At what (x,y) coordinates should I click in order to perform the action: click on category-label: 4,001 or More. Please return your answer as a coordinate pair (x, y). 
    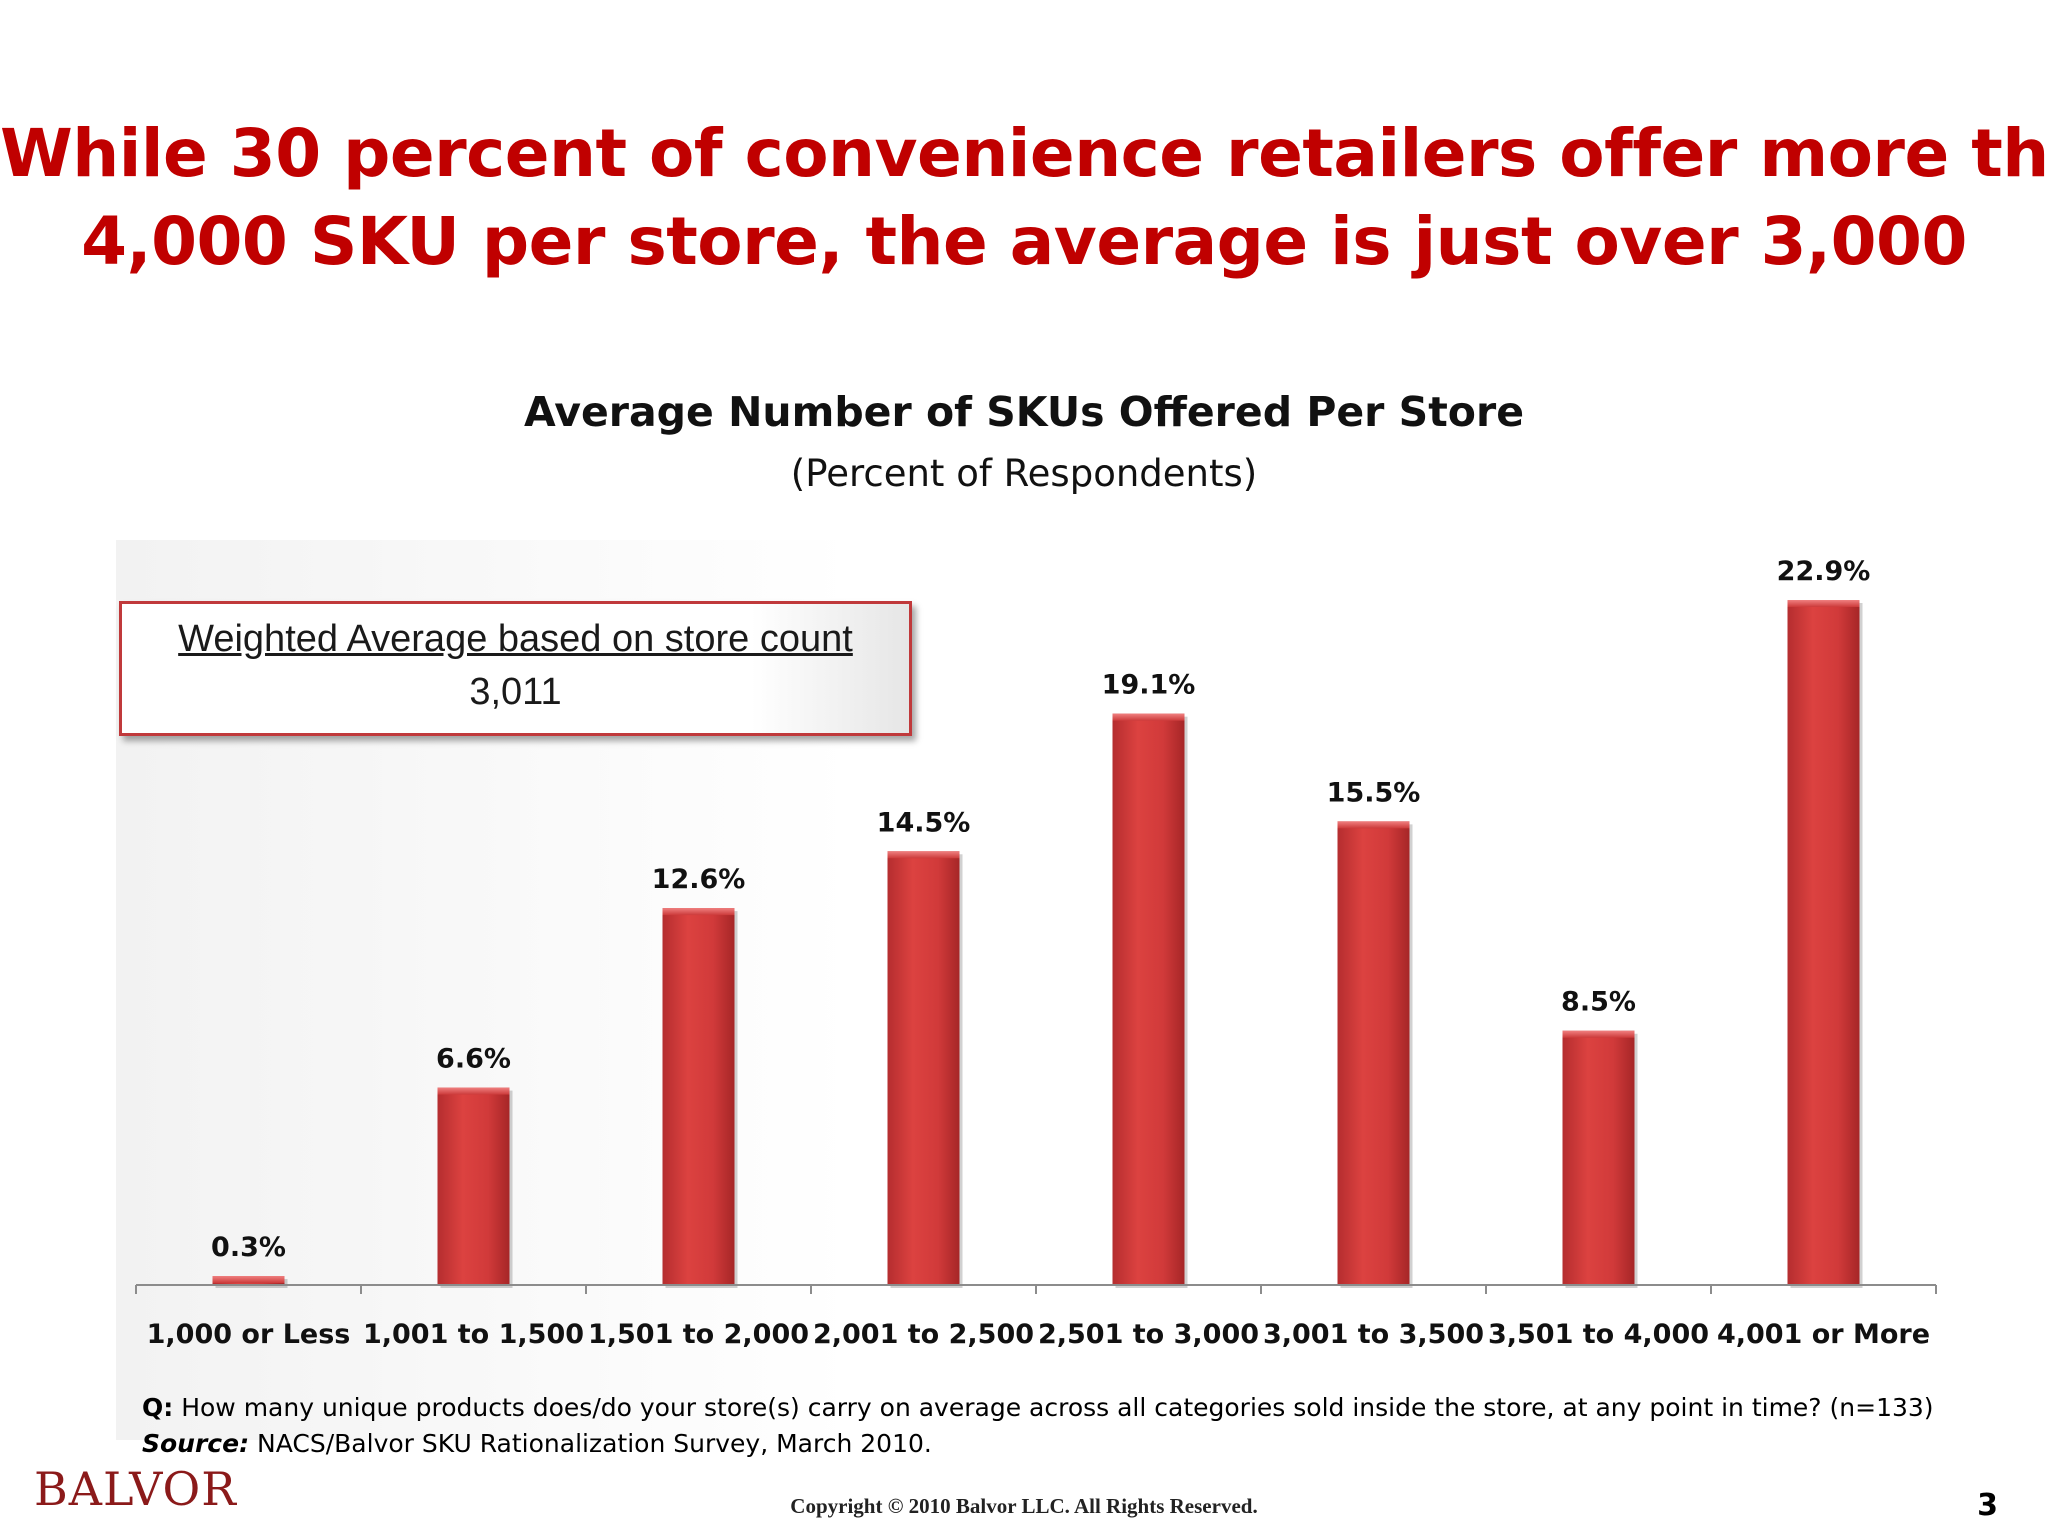
    Looking at the image, I should click on (1823, 1334).